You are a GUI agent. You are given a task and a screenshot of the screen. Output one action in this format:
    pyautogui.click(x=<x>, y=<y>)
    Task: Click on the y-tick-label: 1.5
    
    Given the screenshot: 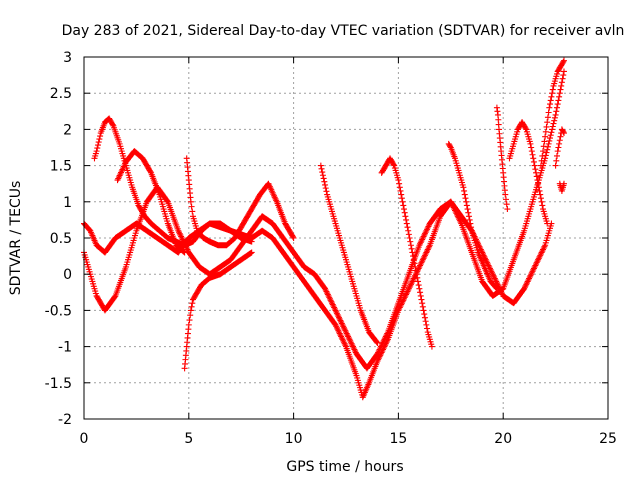 What is the action you would take?
    pyautogui.click(x=61, y=167)
    